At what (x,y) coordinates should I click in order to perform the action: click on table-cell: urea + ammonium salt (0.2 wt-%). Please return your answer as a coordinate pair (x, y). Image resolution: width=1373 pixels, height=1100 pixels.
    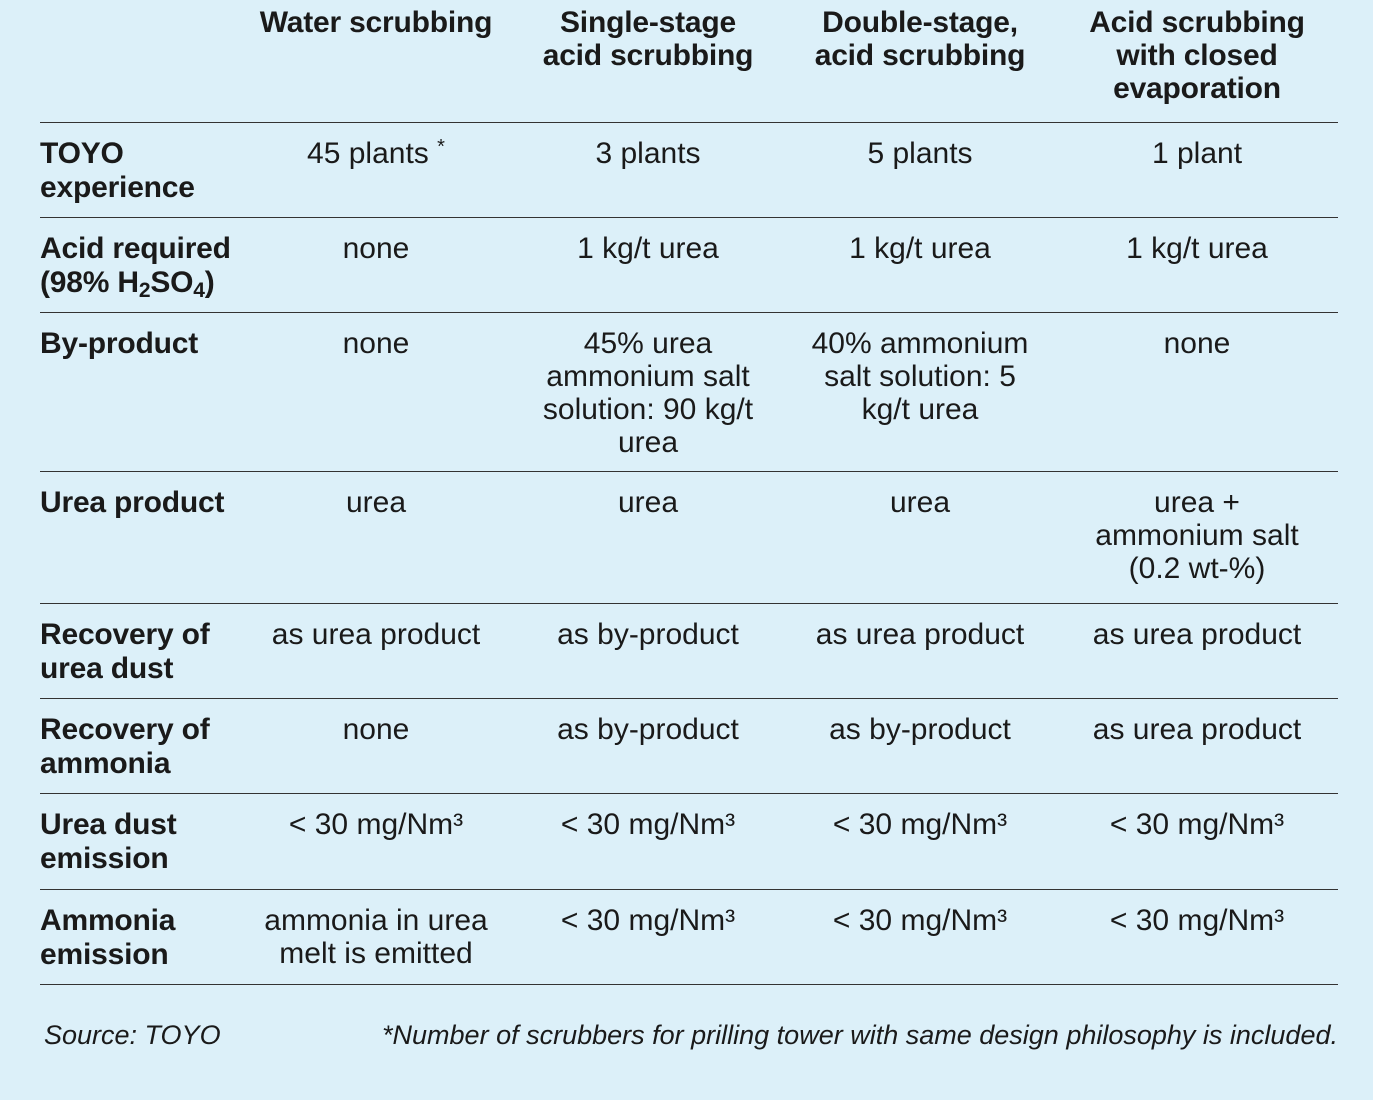
    Looking at the image, I should click on (1197, 537).